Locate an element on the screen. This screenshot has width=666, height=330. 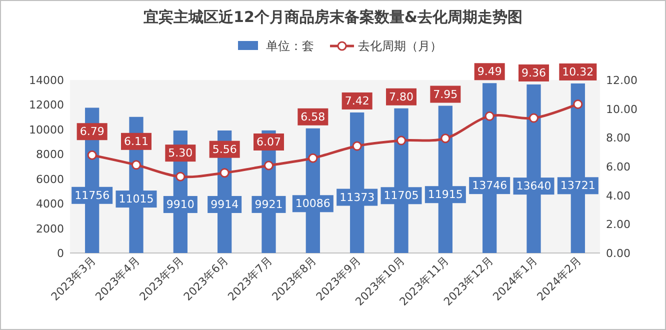
data-label: 6.11 is located at coordinates (136, 141).